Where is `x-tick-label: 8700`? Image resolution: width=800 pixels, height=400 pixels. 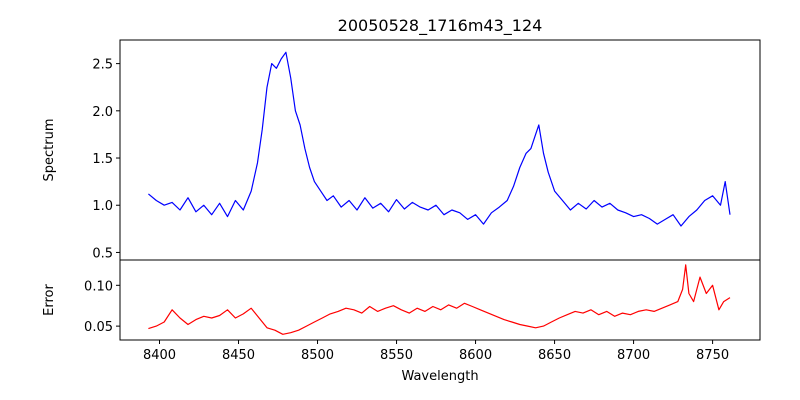 x-tick-label: 8700 is located at coordinates (633, 355).